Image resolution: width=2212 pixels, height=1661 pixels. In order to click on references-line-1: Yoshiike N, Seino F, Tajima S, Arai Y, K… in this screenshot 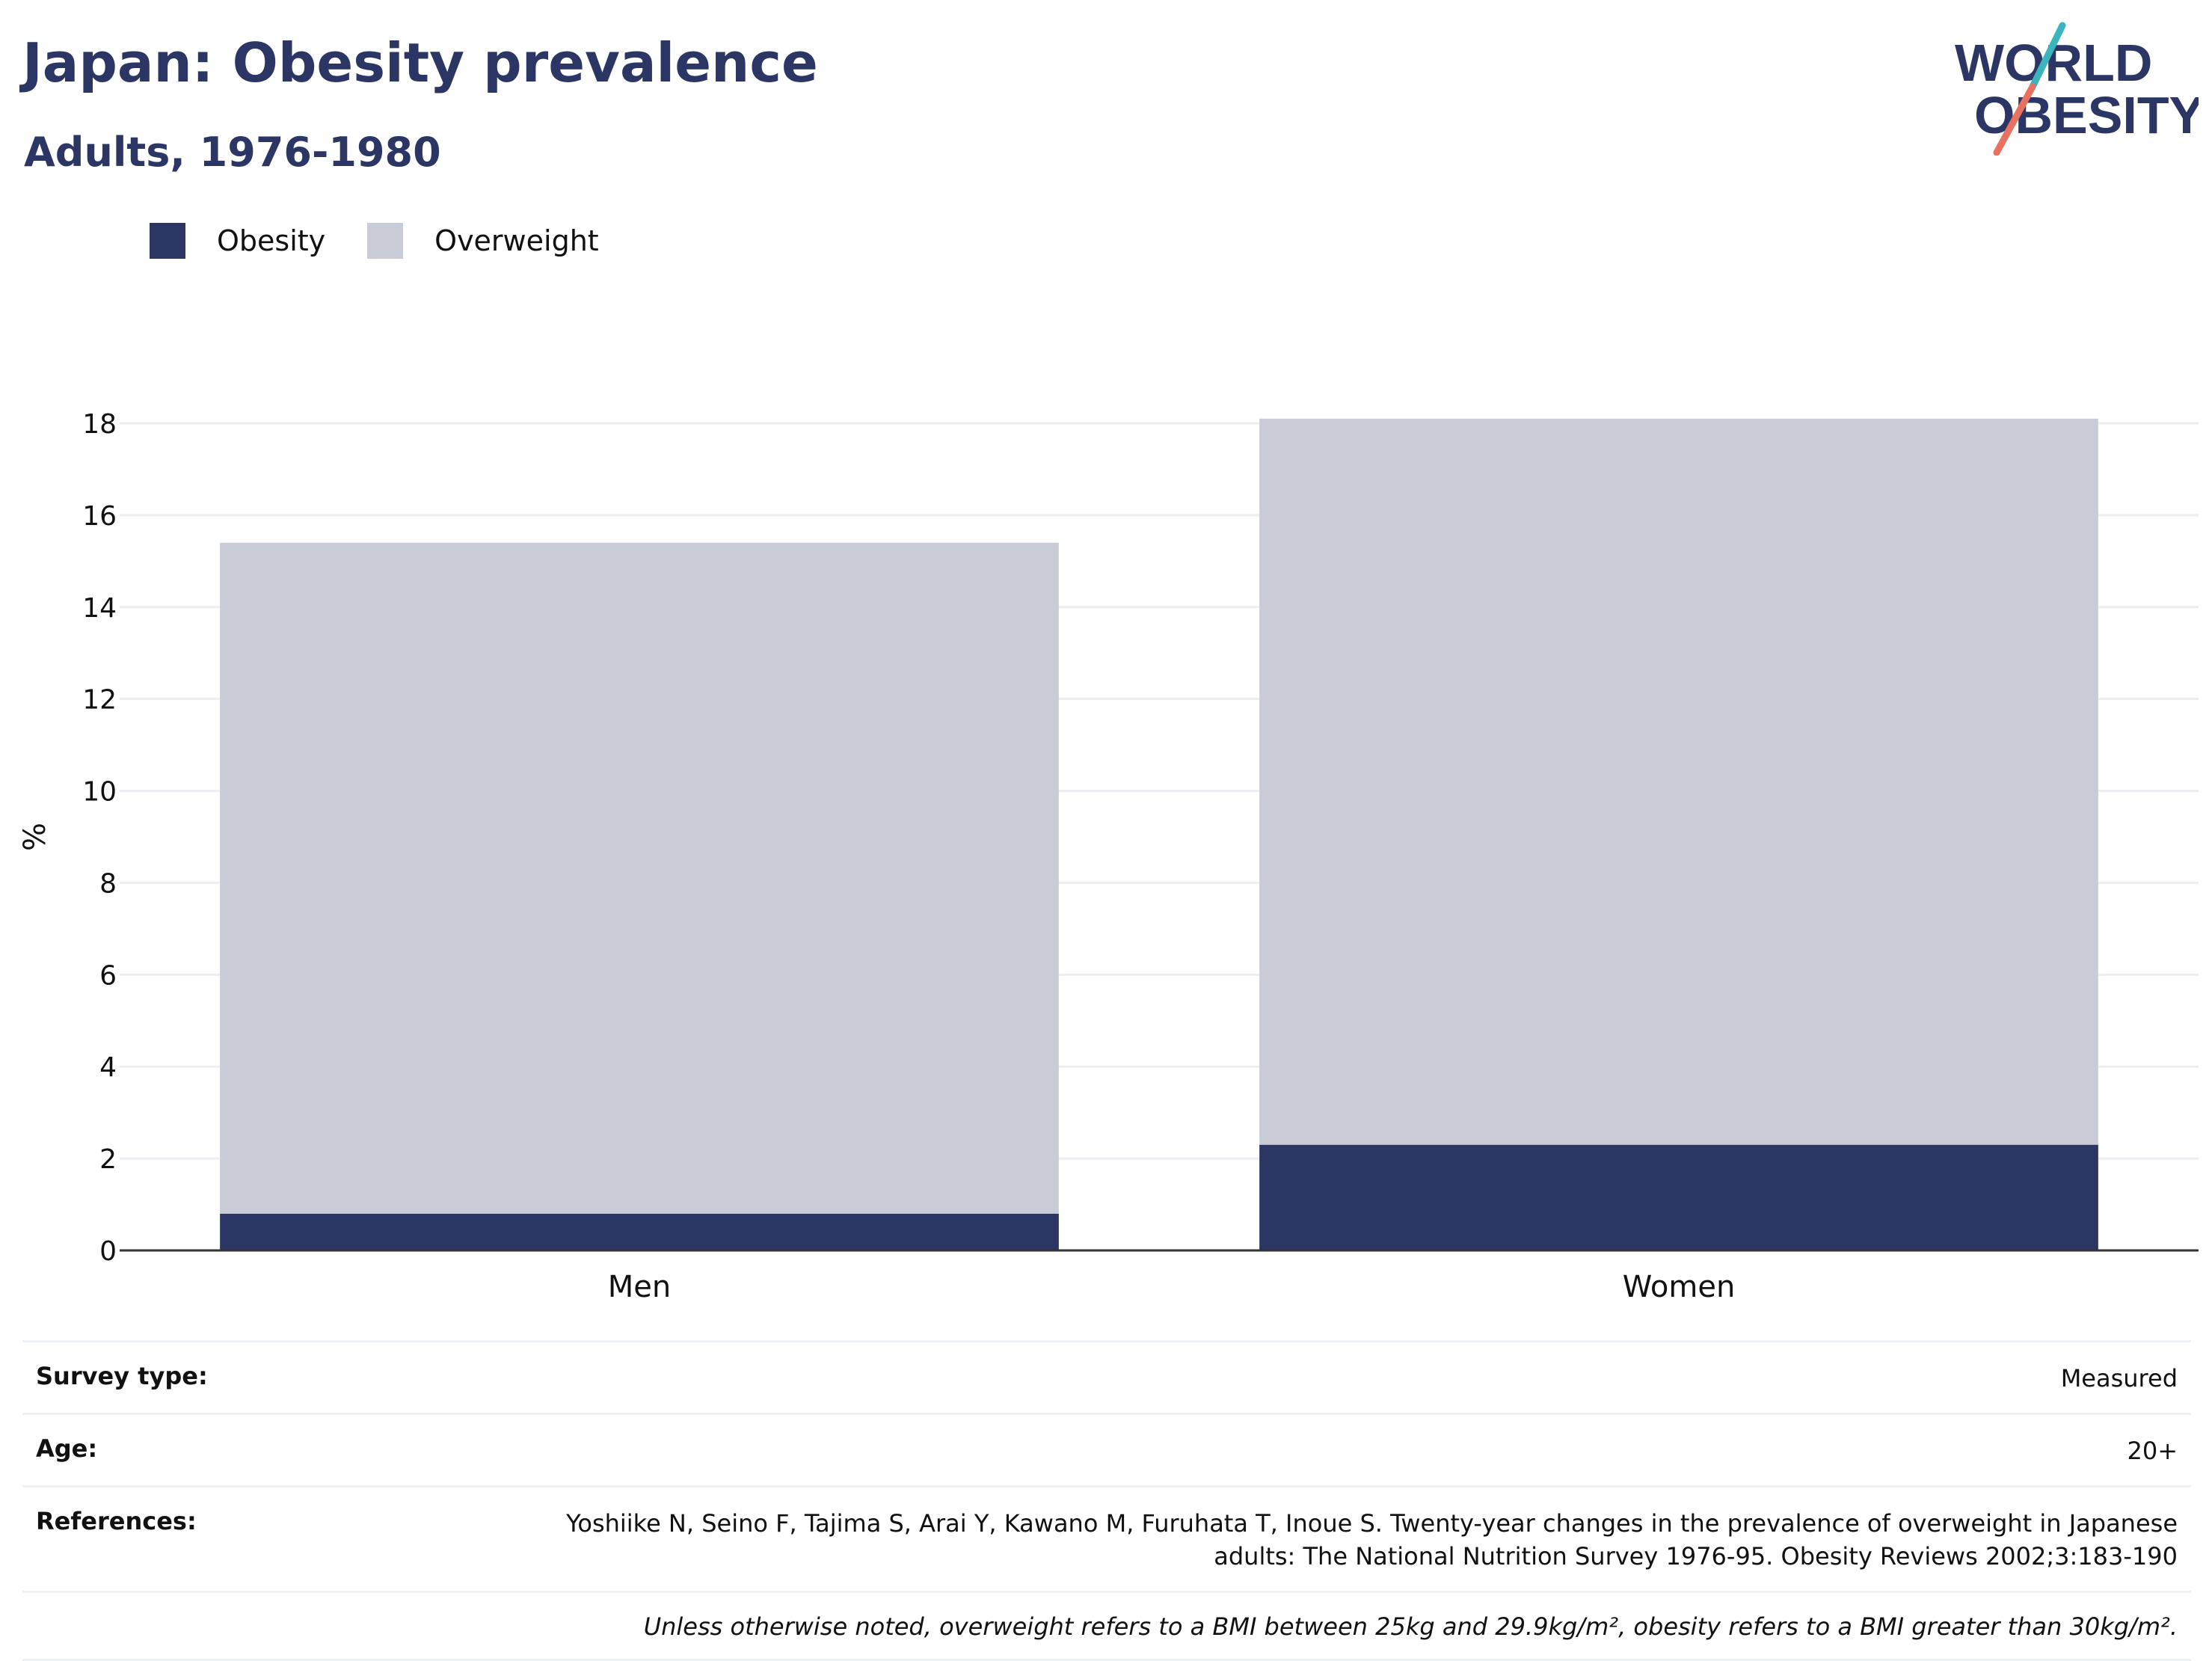, I will do `click(1372, 1523)`.